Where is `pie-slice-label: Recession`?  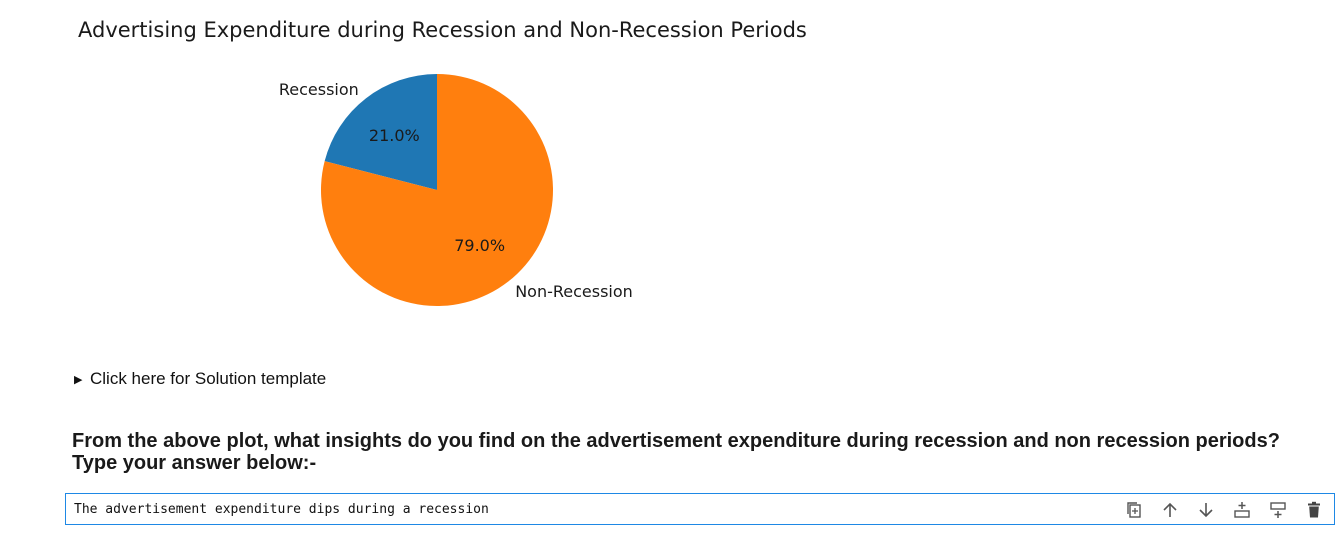 pie-slice-label: Recession is located at coordinates (319, 89).